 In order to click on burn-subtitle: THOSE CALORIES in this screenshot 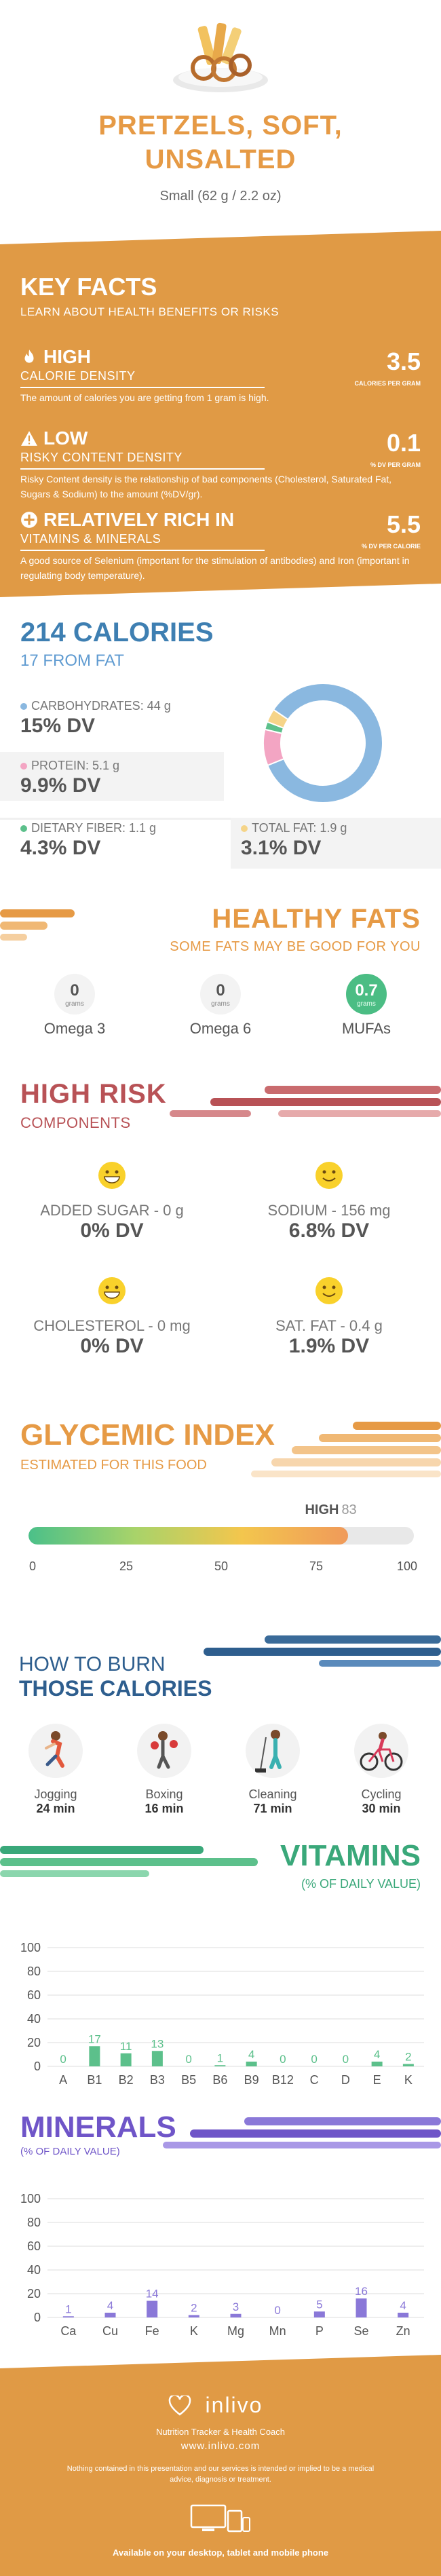, I will do `click(115, 1688)`.